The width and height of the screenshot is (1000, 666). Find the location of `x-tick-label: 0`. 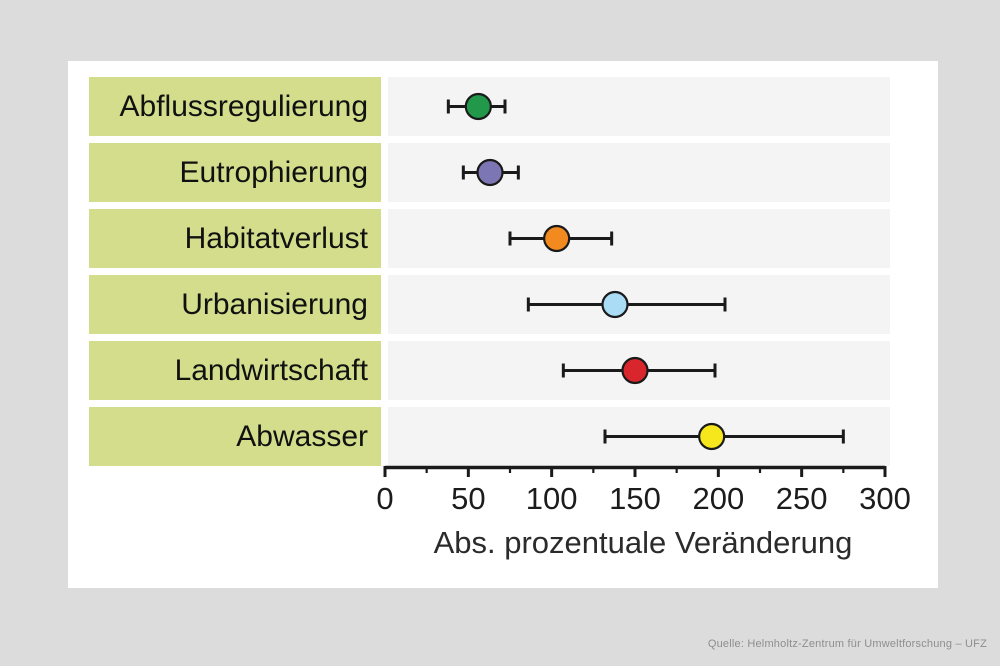

x-tick-label: 0 is located at coordinates (385, 498).